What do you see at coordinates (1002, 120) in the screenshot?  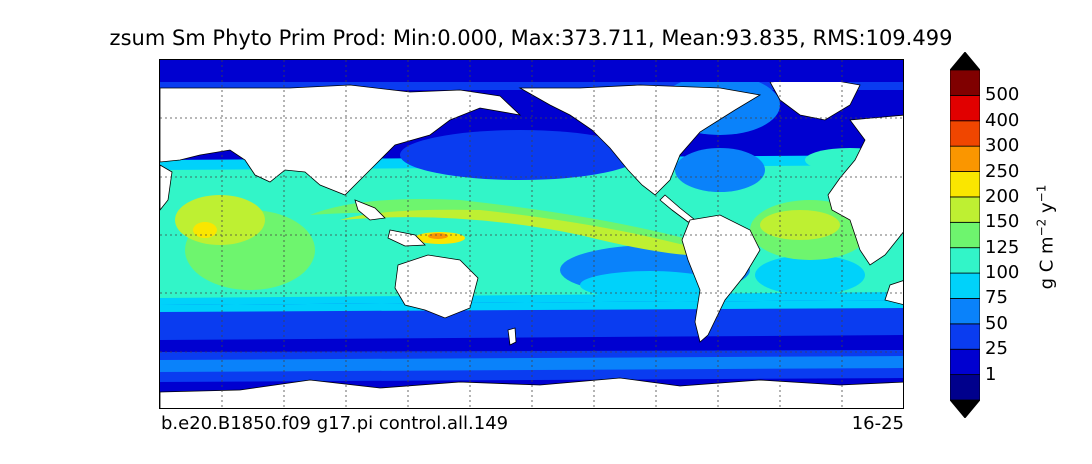 I see `colorbar-tick-label: 400` at bounding box center [1002, 120].